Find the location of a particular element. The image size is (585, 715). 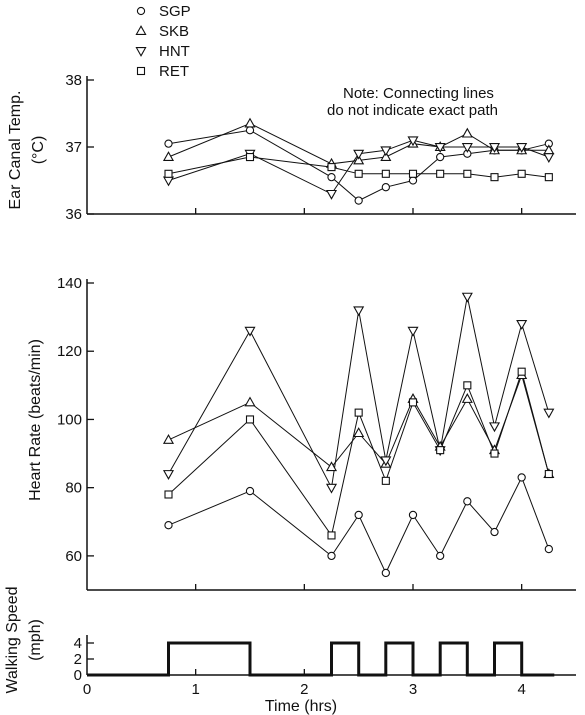

x-axis-label: Time (hrs) is located at coordinates (301, 706).